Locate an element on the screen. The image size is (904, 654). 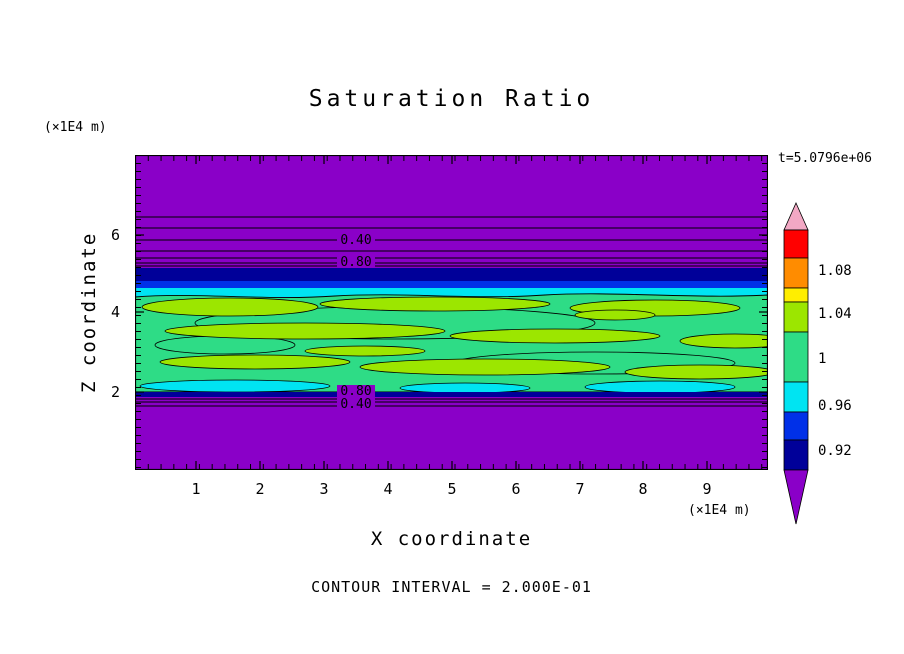
colorbar-label: 0.96 is located at coordinates (835, 406).